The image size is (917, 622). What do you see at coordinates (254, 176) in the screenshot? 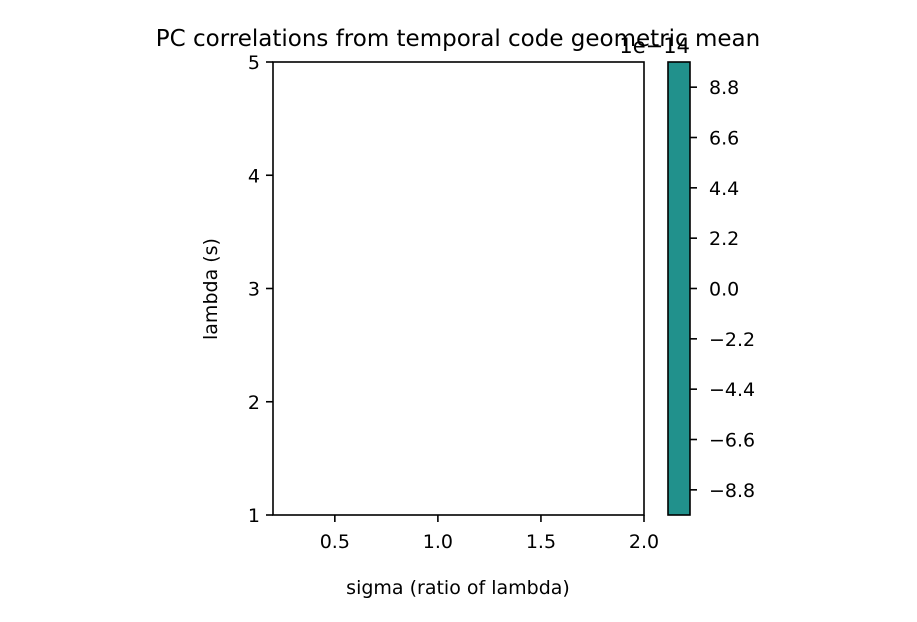
I see `y-tick-label: 4` at bounding box center [254, 176].